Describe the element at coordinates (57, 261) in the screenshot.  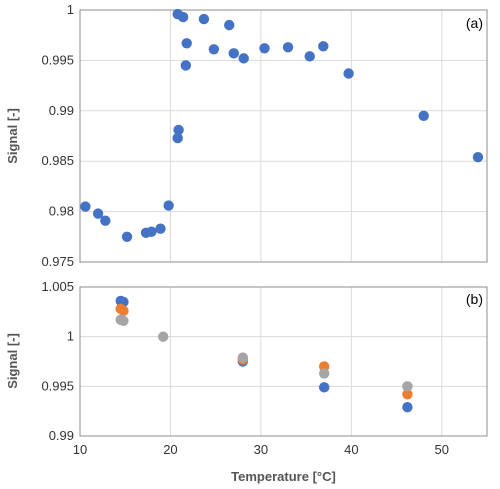
I see `y-tick-label: 0.975` at that location.